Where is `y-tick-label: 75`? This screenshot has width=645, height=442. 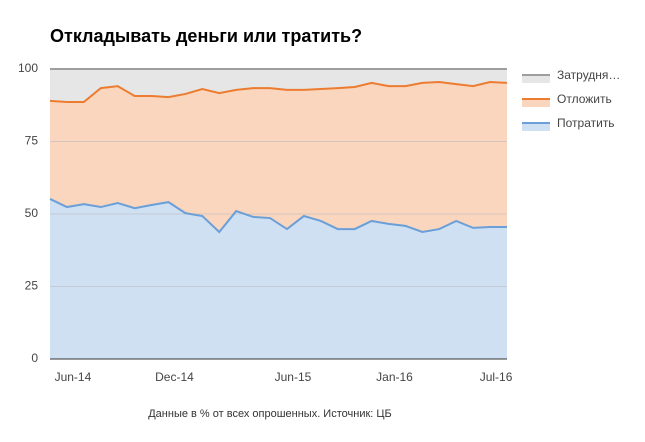
y-tick-label: 75 is located at coordinates (32, 141).